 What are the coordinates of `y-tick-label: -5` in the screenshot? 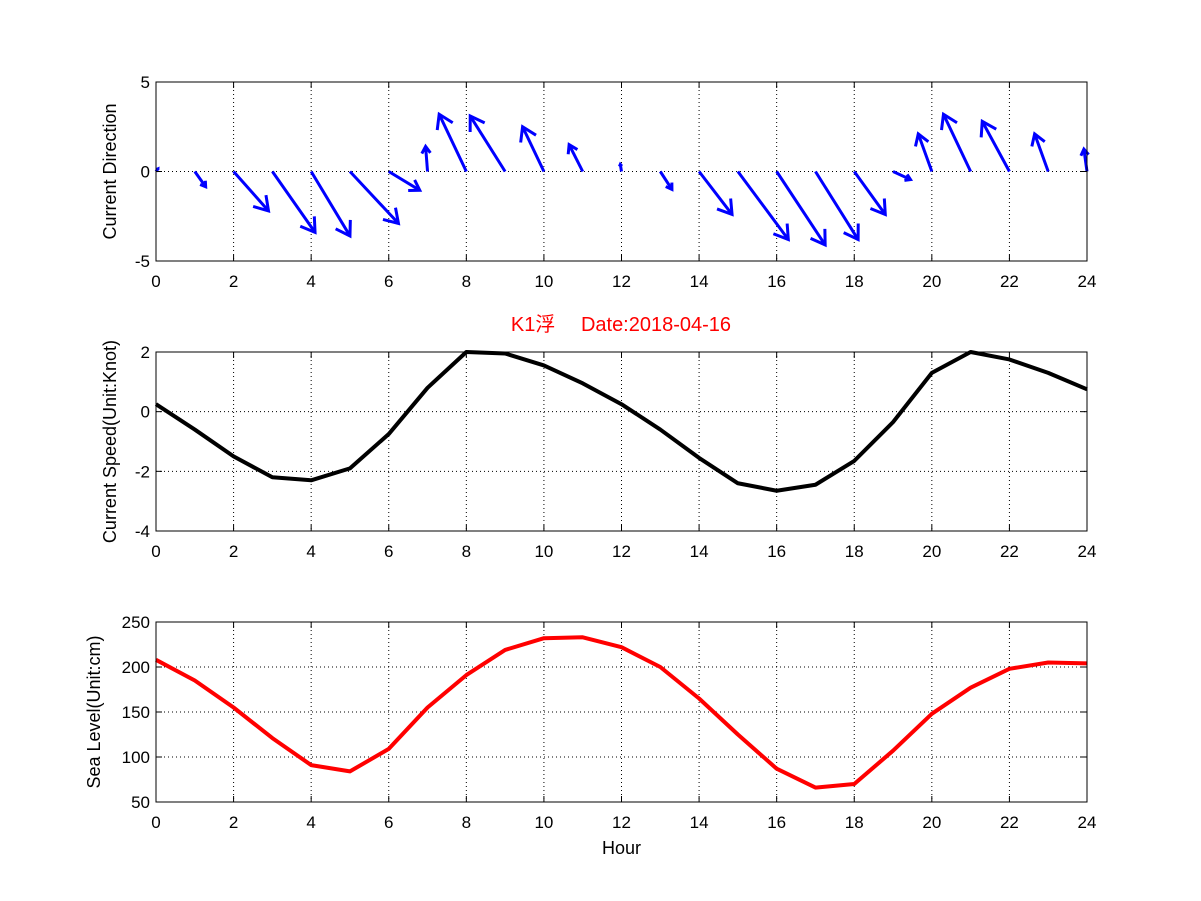 It's located at (142, 261).